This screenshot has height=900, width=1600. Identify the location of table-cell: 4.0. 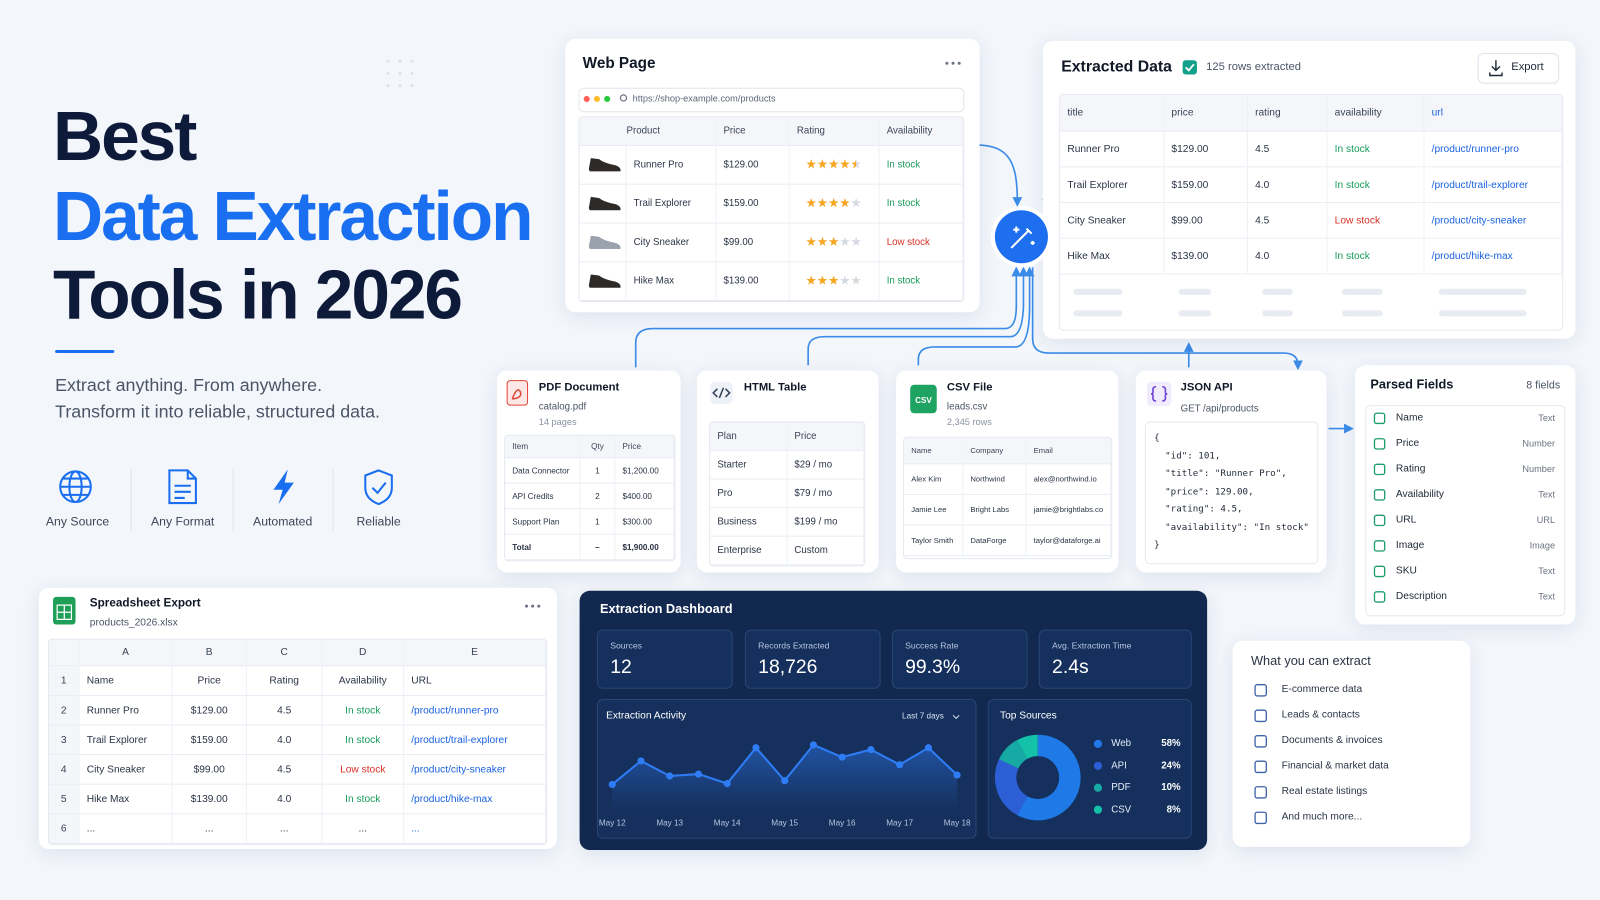
(284, 740).